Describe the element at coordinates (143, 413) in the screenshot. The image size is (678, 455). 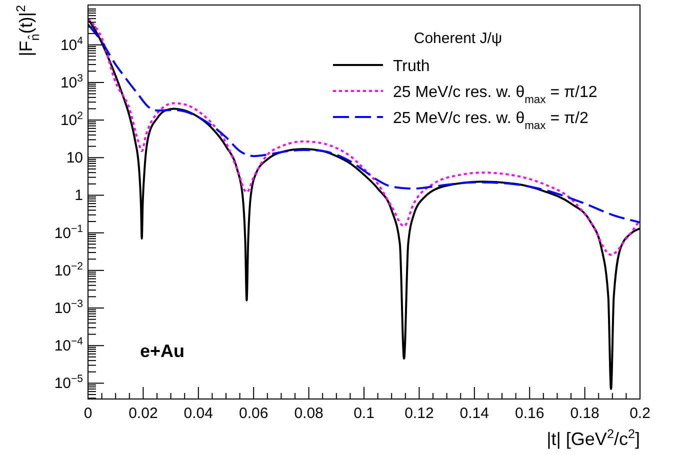
I see `x-tick-label: 0.02` at that location.